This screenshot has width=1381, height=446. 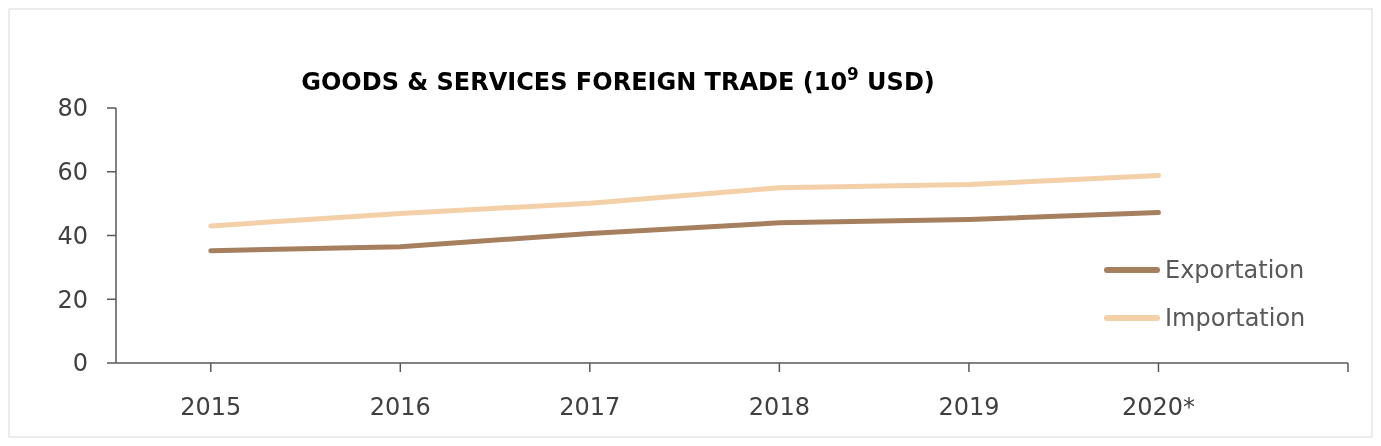 I want to click on y-tick-label: 60, so click(x=72, y=172).